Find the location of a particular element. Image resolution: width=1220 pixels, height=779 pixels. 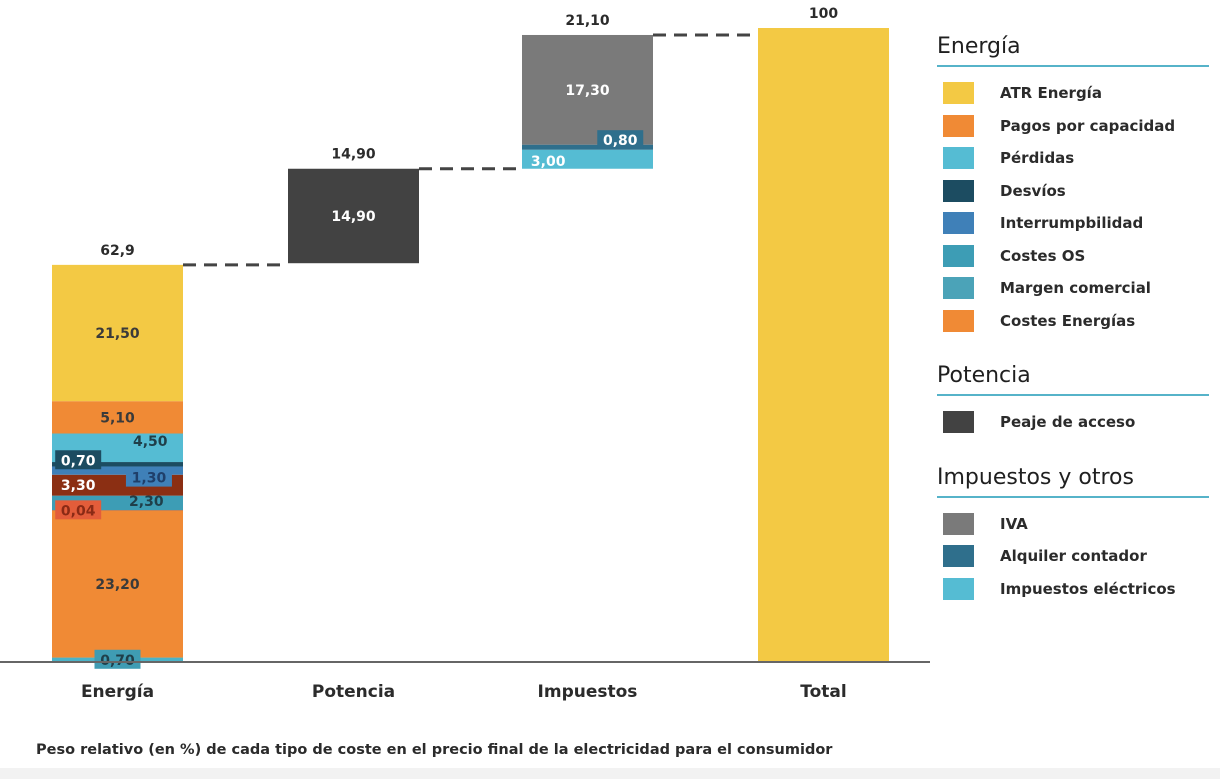

legend-label: Costes OS is located at coordinates (1043, 255).